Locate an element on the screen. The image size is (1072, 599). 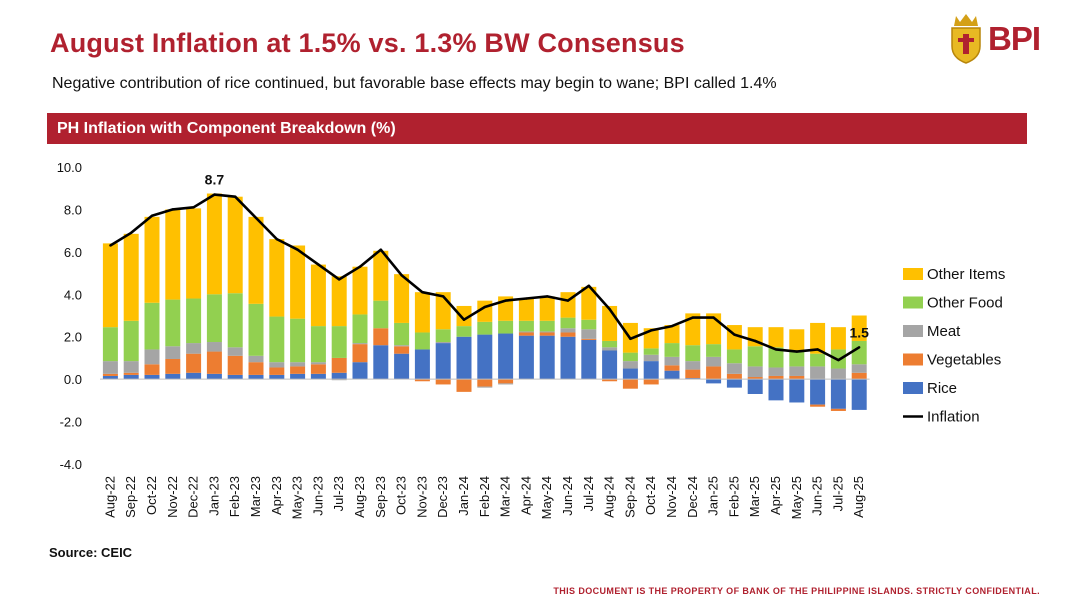
x-tick-label: Jan-23 is located at coordinates (213, 496).